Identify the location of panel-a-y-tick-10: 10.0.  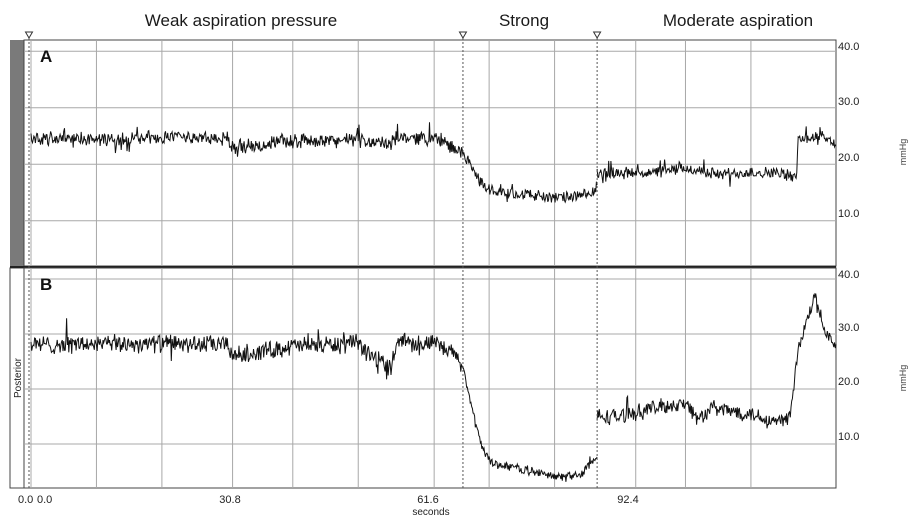
(848, 214).